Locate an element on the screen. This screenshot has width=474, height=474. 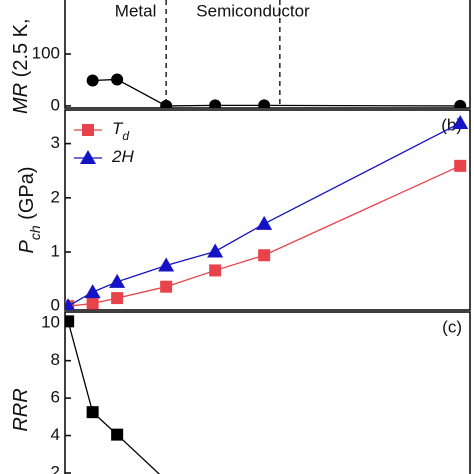
y-axis-label-part: (2.5 K, is located at coordinates (21, 50).